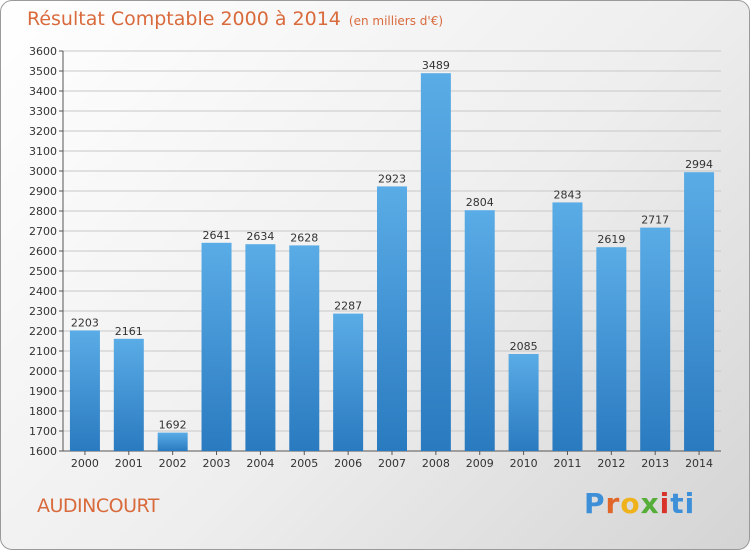  I want to click on x-tick-label: 2005, so click(304, 463).